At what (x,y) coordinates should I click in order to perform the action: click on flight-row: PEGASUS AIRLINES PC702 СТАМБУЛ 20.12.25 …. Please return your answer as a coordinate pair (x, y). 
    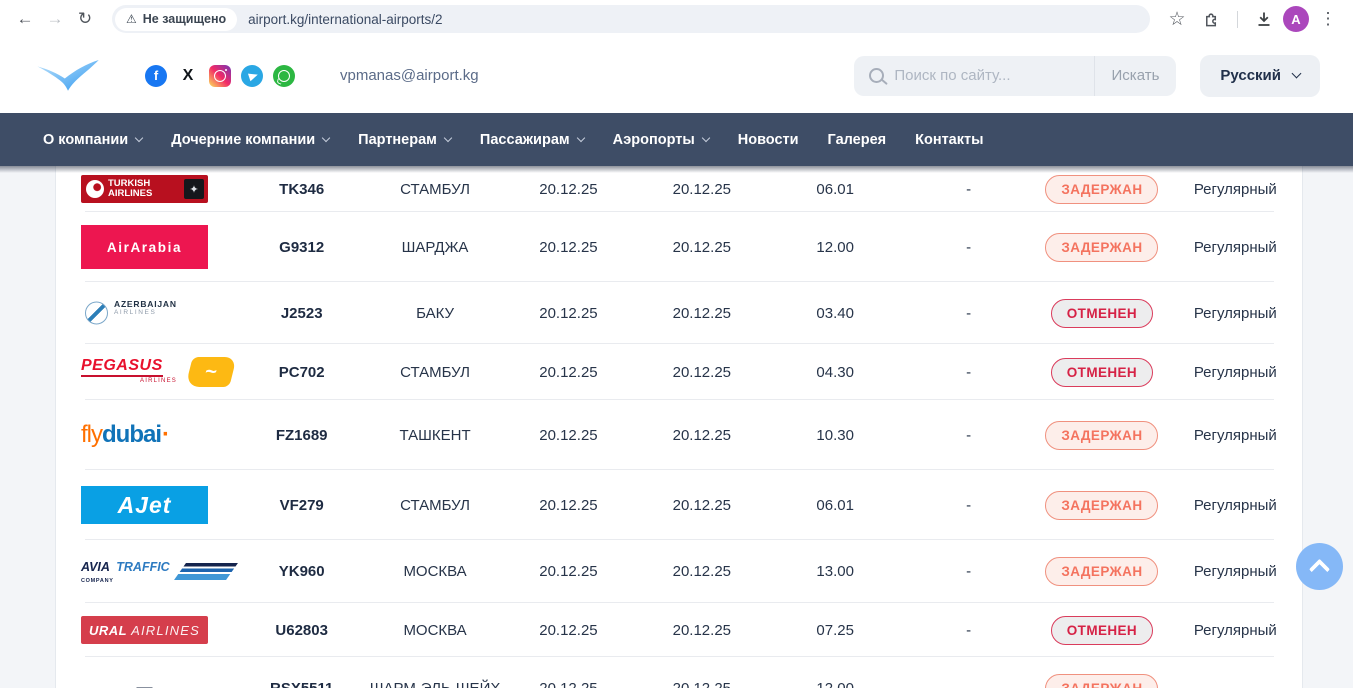
    Looking at the image, I should click on (679, 372).